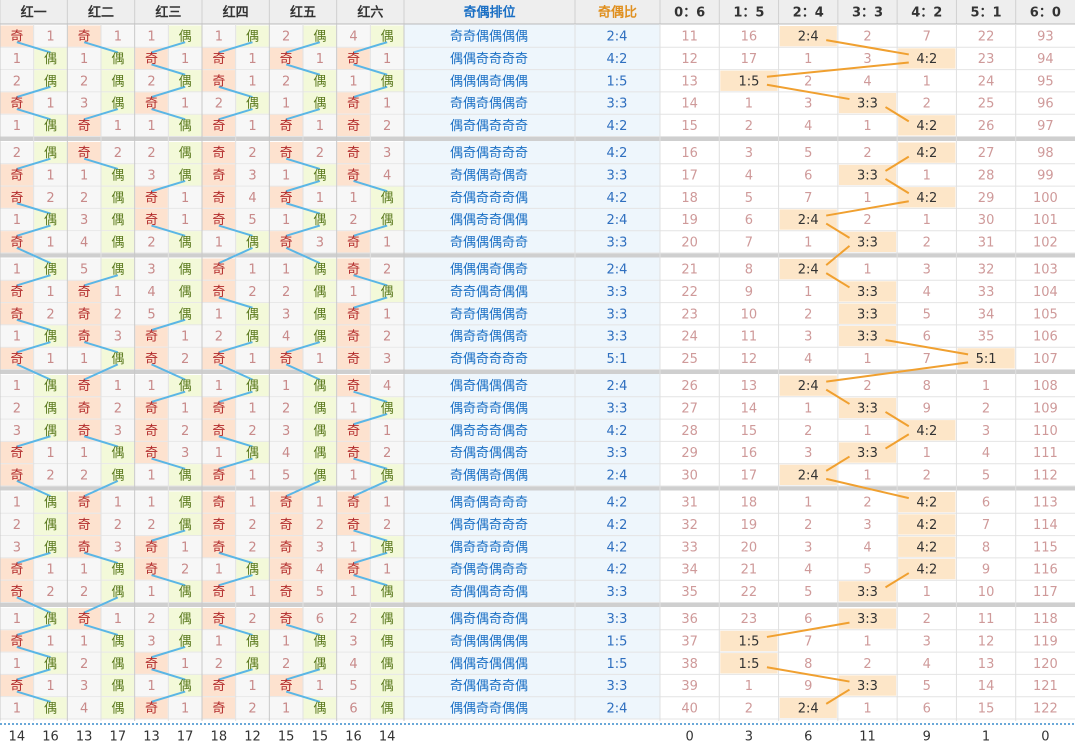 The height and width of the screenshot is (747, 1075). What do you see at coordinates (867, 47) in the screenshot?
I see `ratio-connector` at bounding box center [867, 47].